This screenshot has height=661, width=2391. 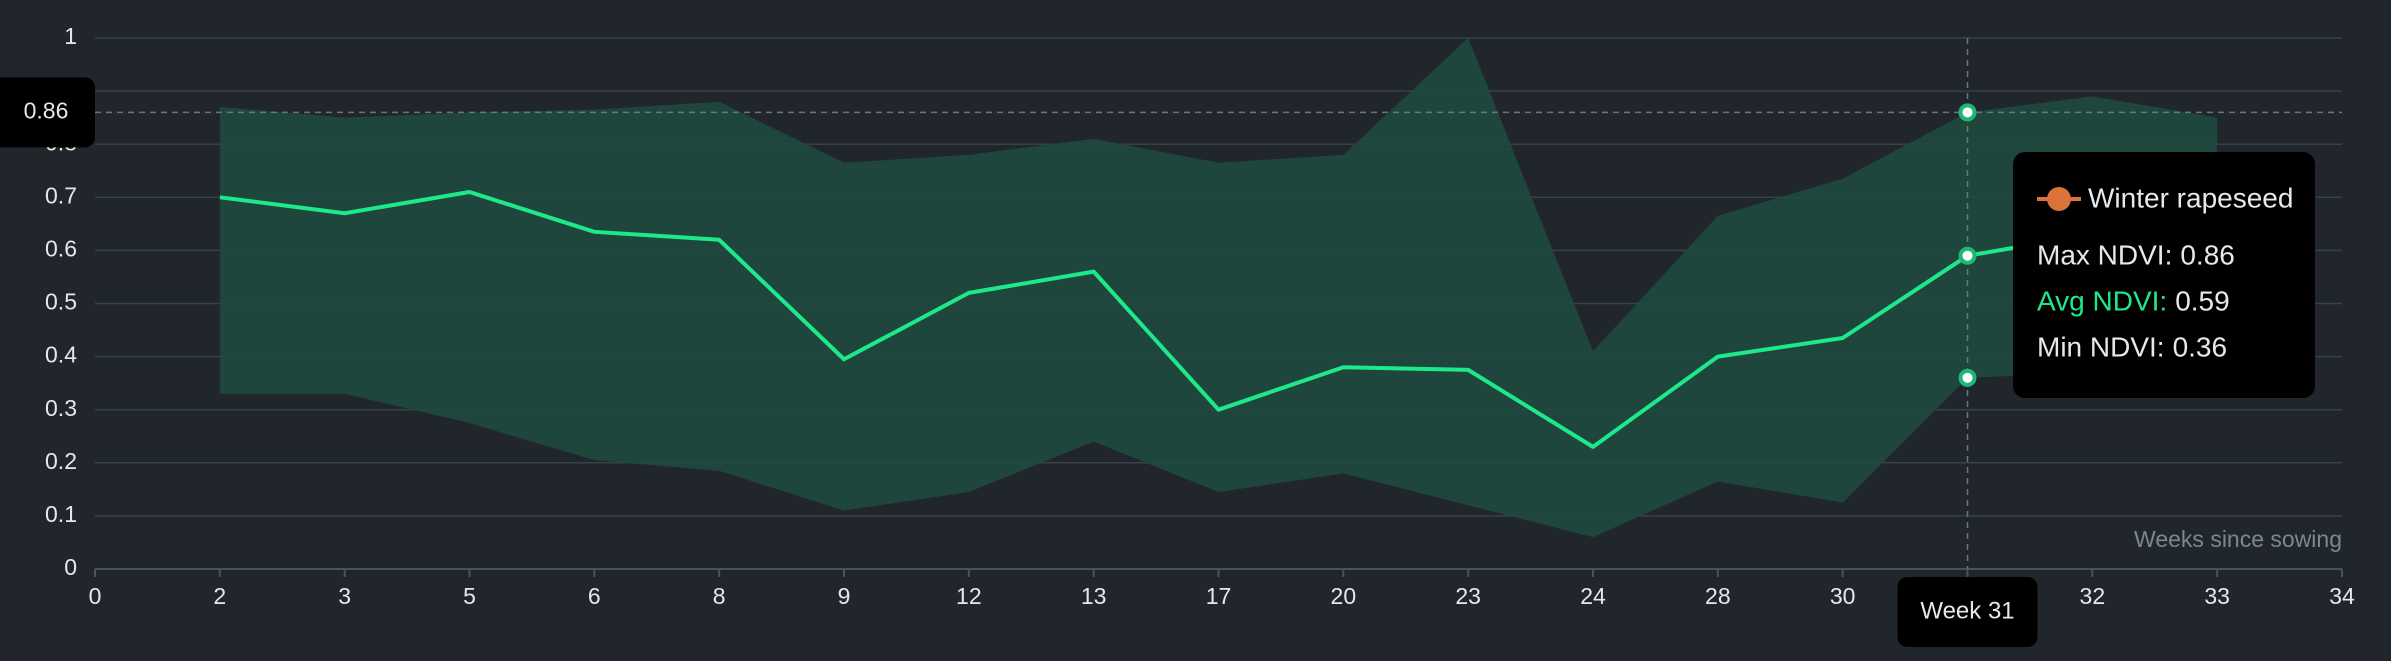 I want to click on x-tick-label: 28, so click(x=1718, y=596).